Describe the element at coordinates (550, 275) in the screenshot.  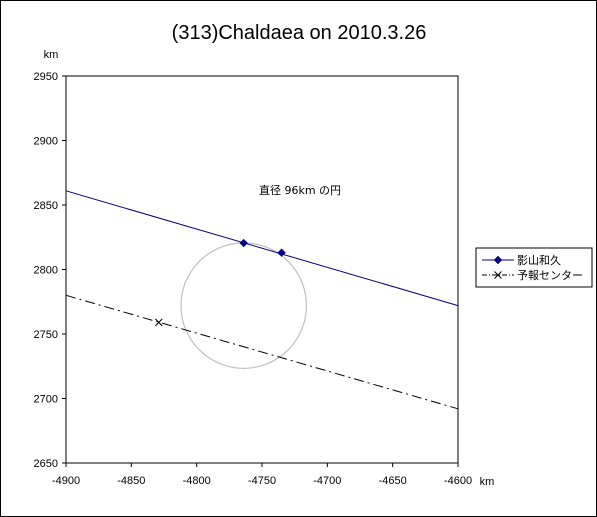
I see `legend-label: 予報センター` at that location.